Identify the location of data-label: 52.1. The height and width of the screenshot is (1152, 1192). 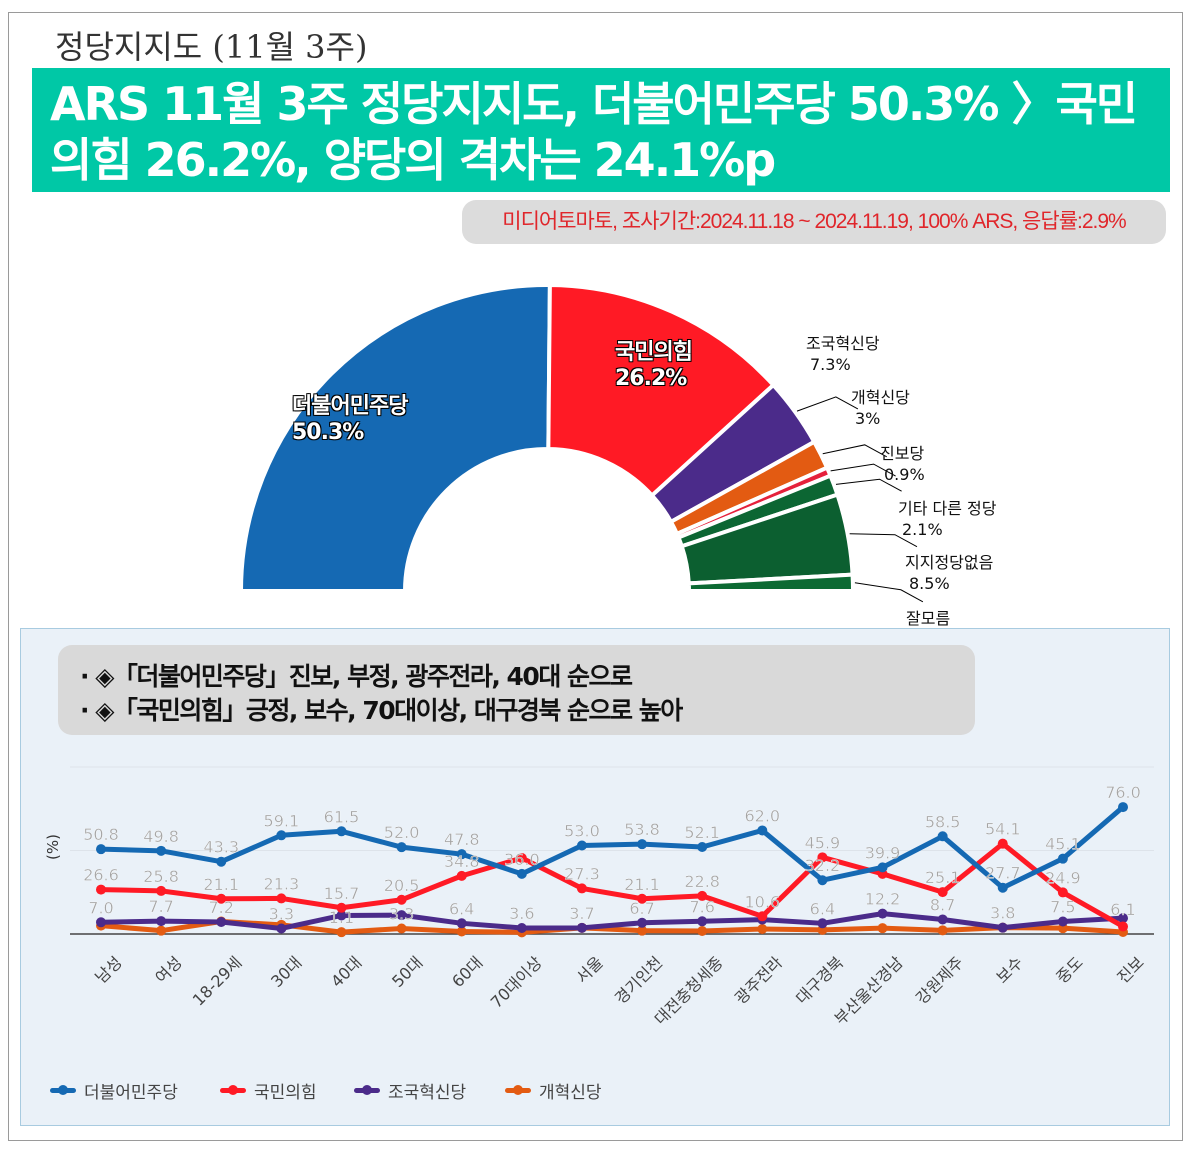
(702, 832).